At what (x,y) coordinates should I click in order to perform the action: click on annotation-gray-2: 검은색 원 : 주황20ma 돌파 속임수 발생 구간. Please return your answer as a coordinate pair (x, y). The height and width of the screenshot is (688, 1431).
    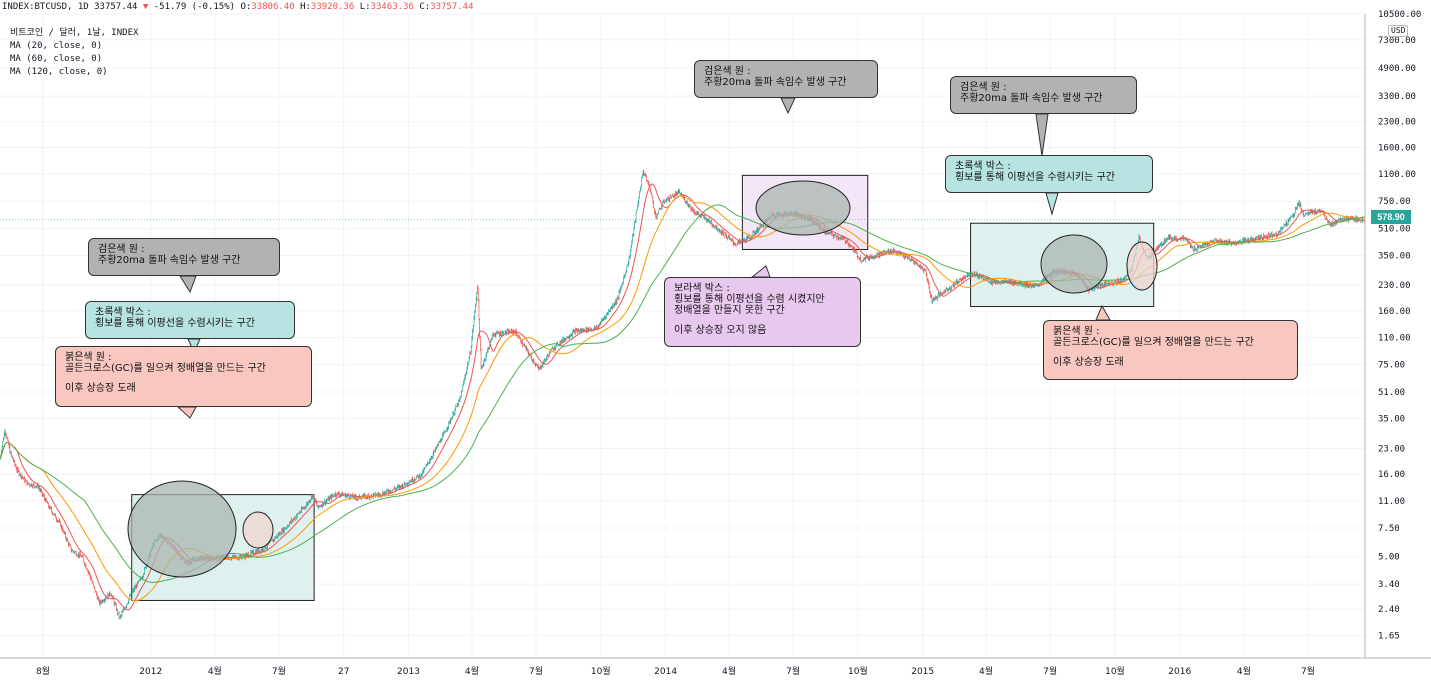
    Looking at the image, I should click on (786, 79).